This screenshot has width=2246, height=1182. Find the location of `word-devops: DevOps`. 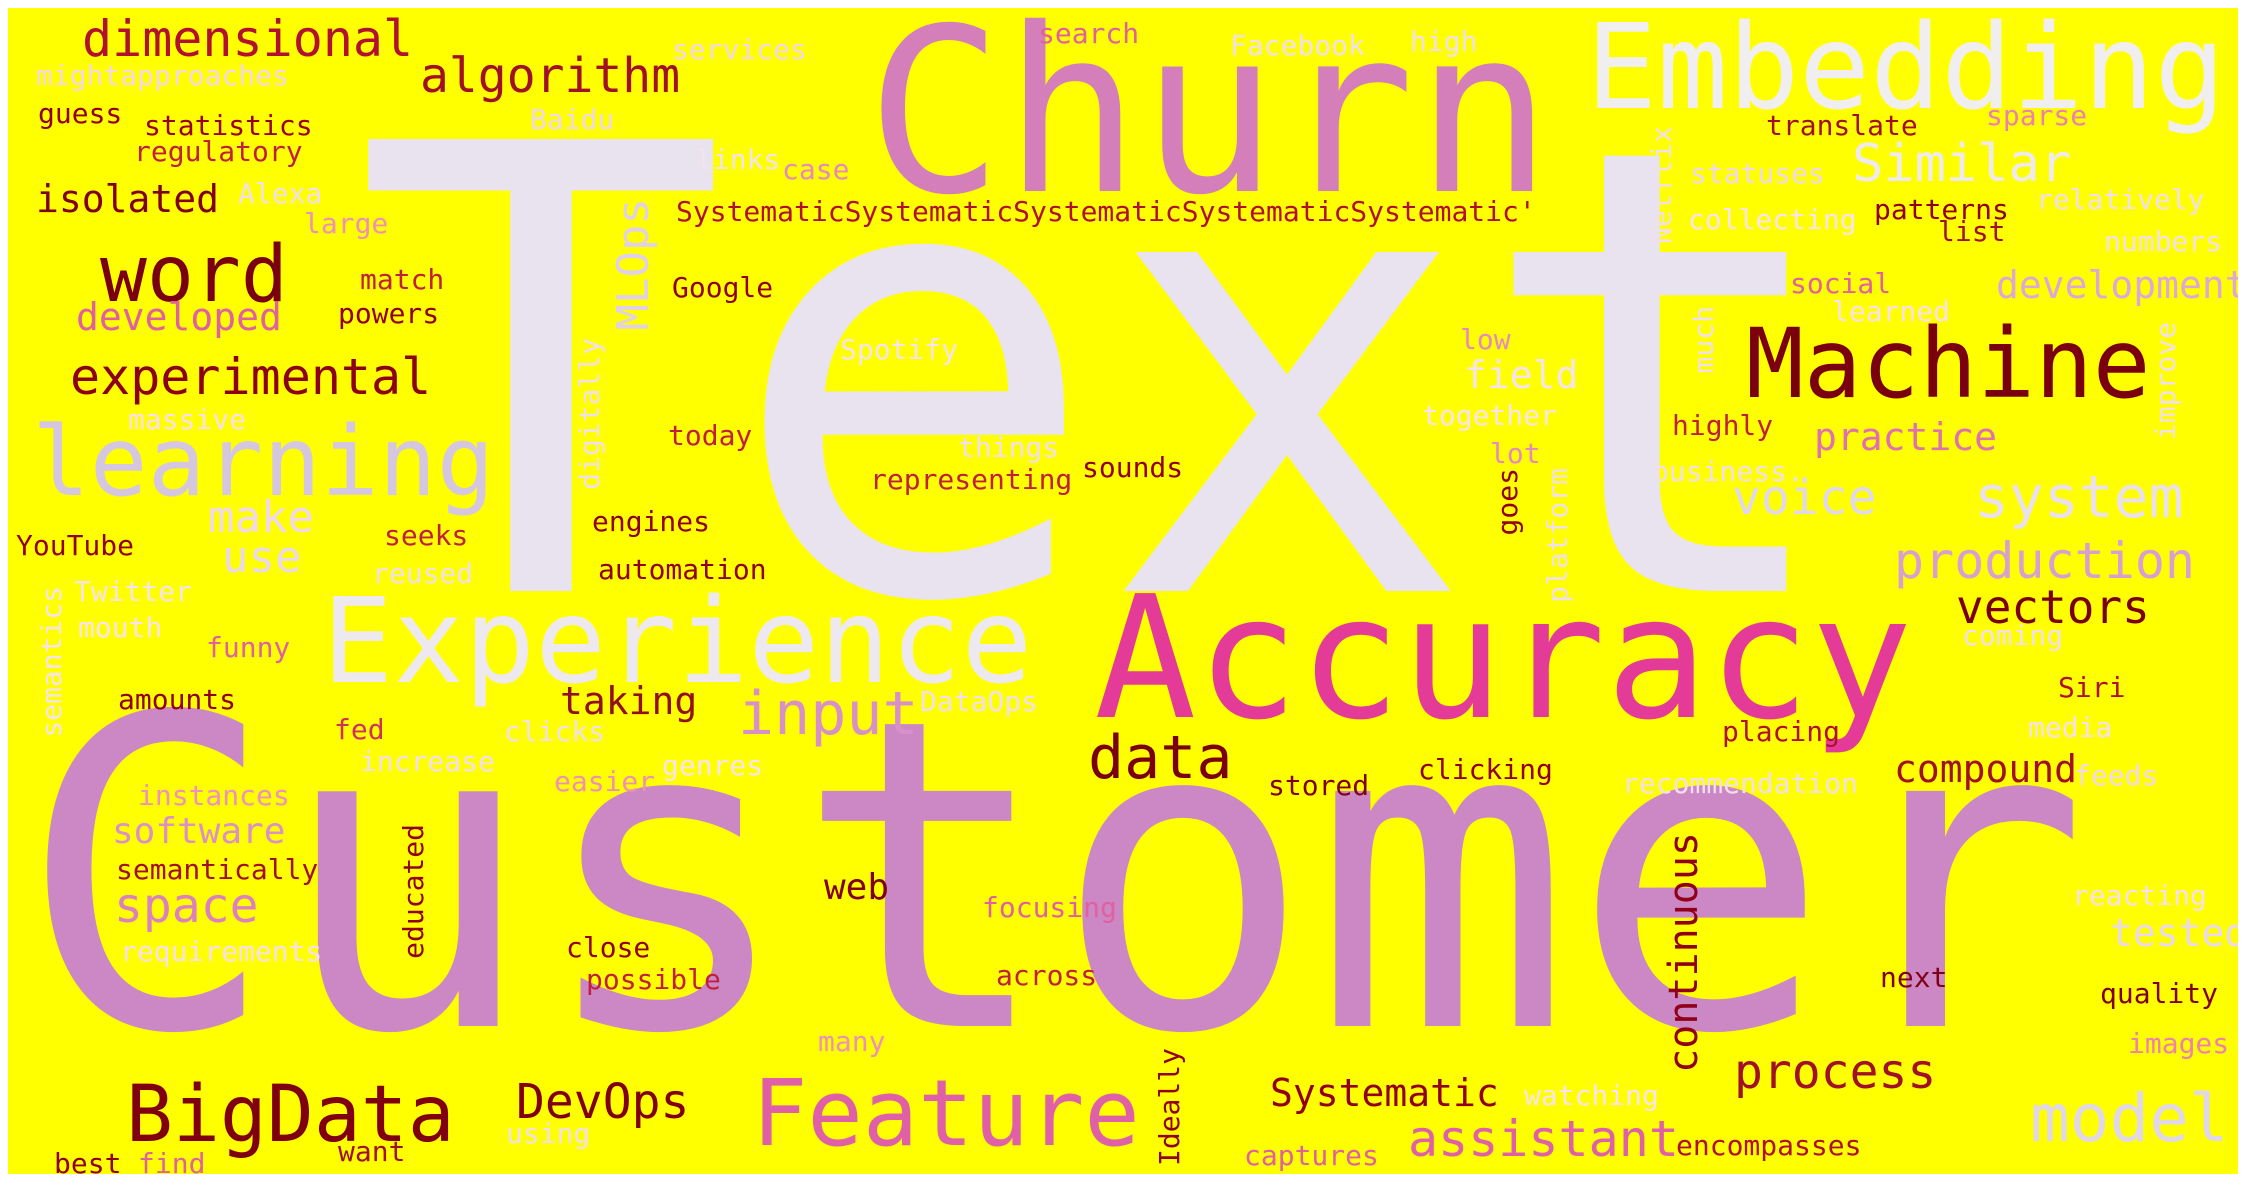

word-devops: DevOps is located at coordinates (603, 1102).